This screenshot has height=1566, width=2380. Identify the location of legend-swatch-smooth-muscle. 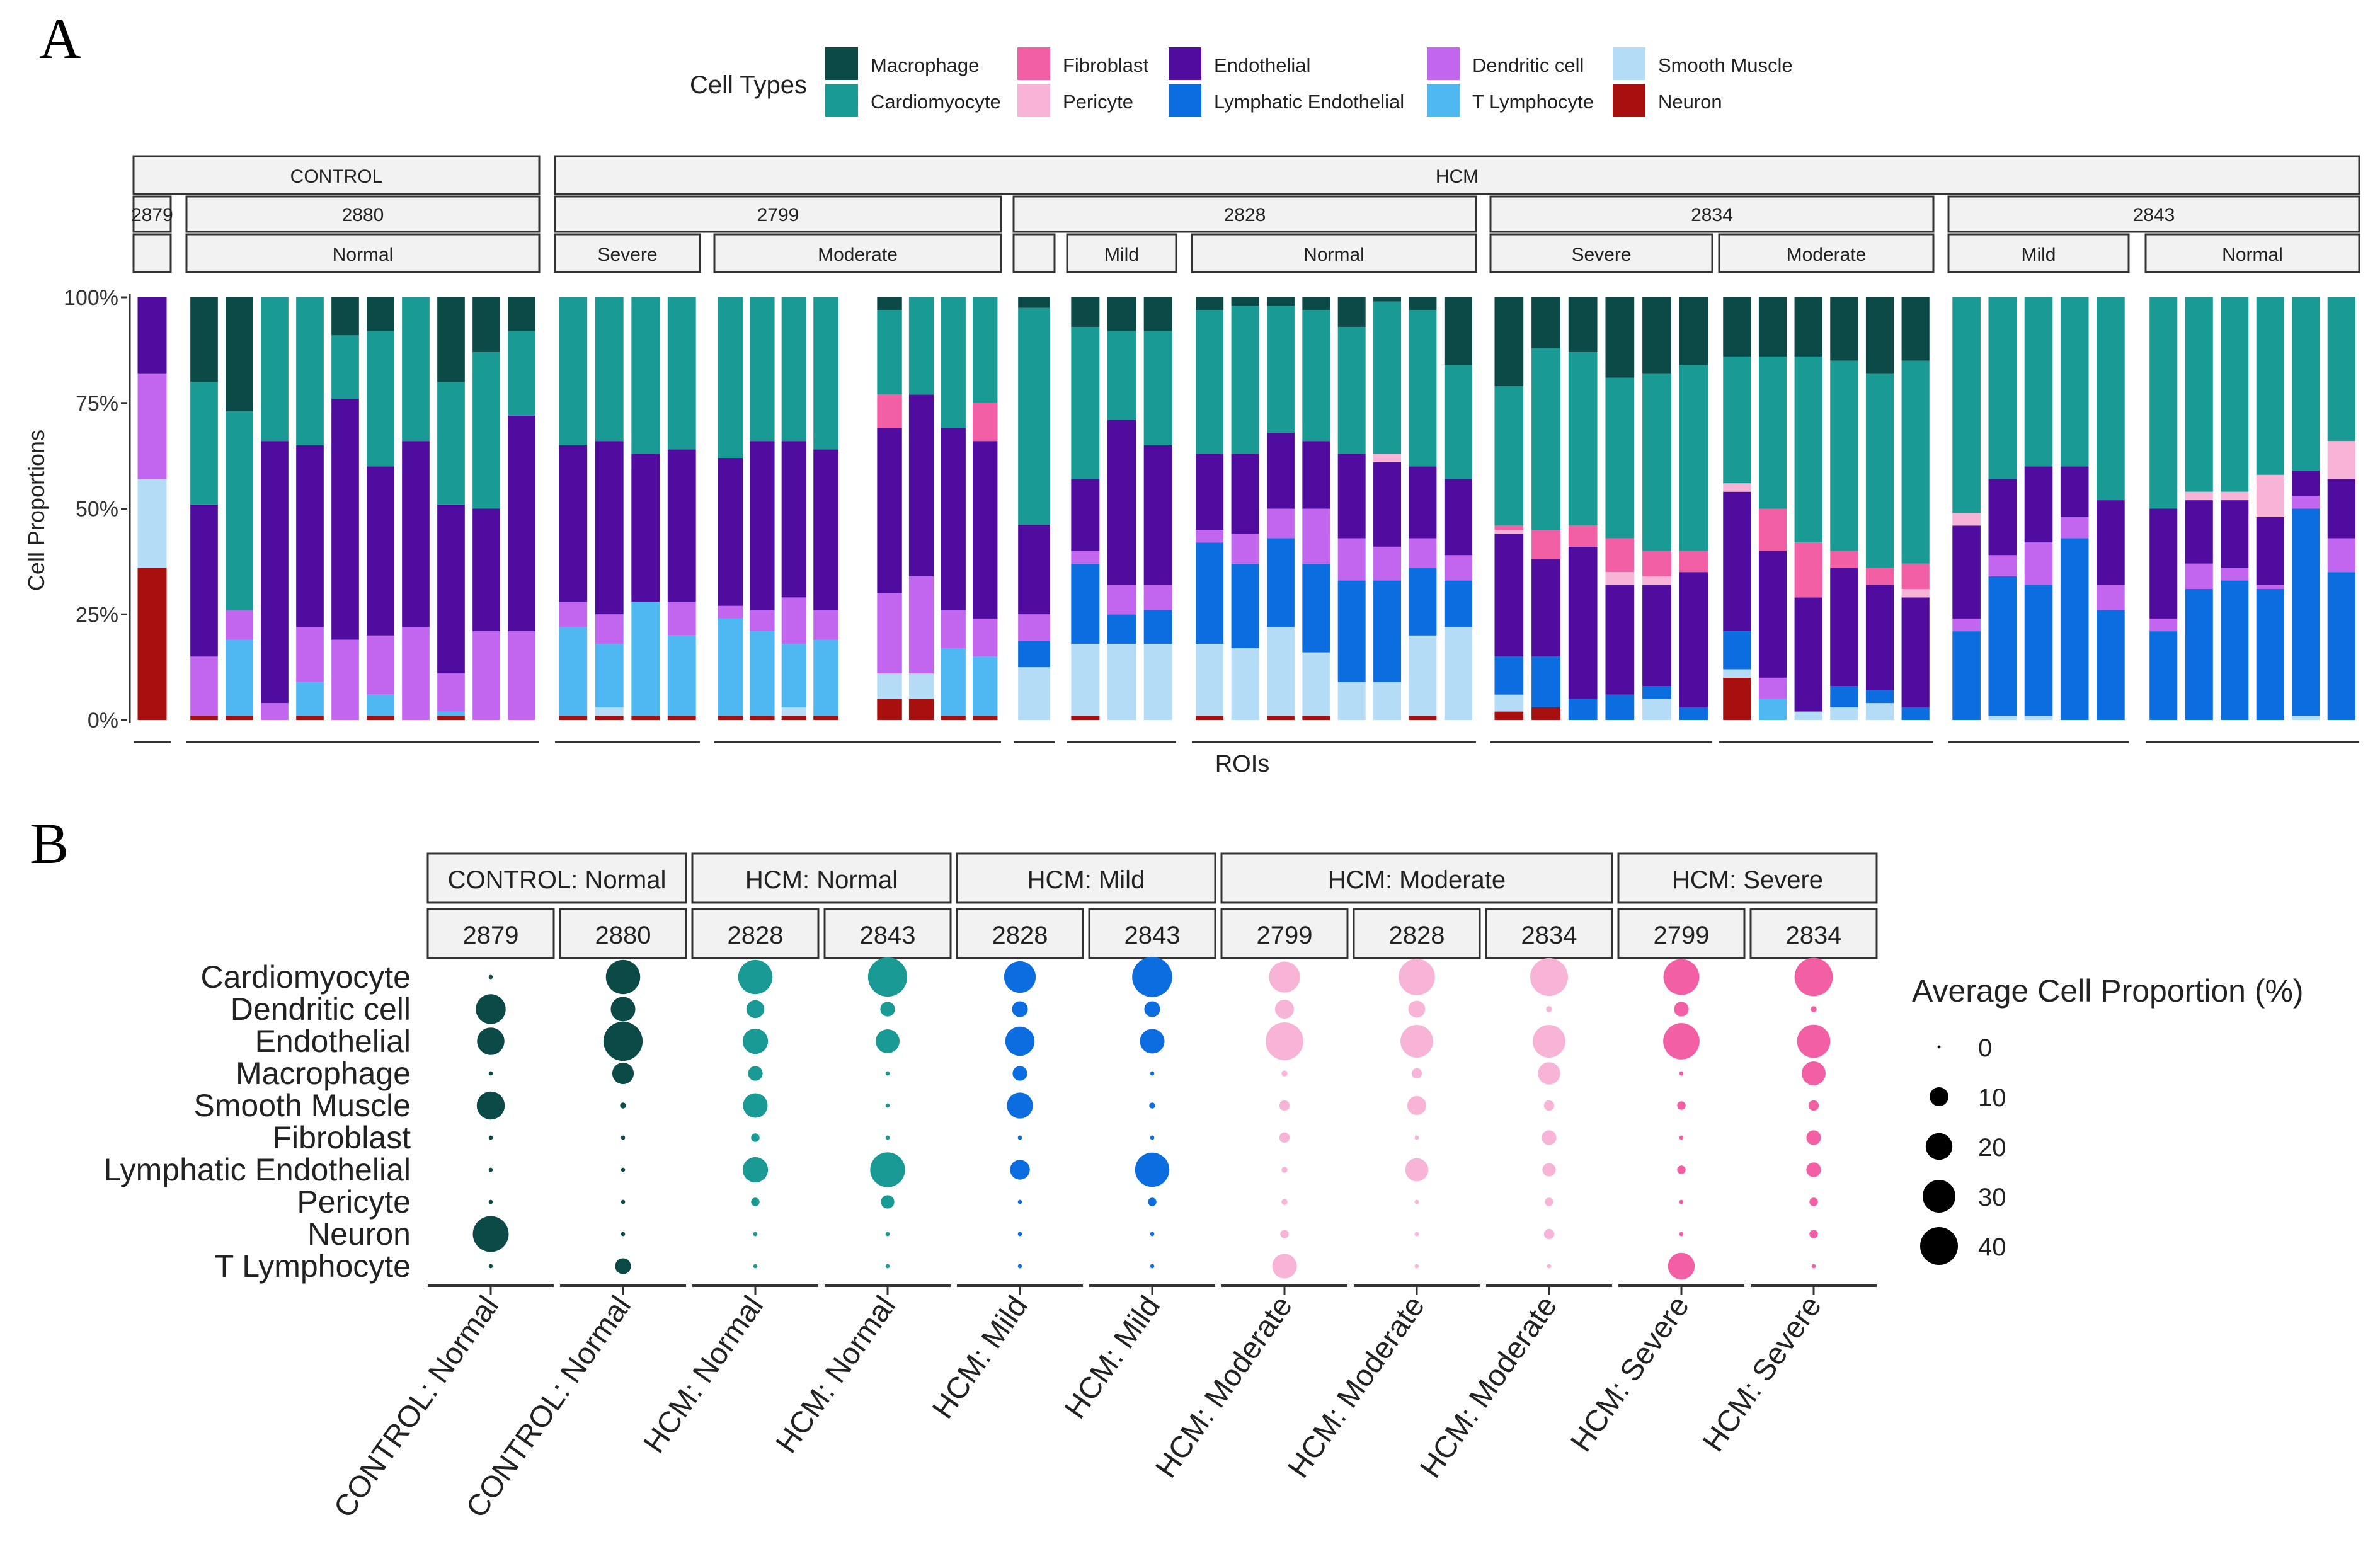
(1629, 63).